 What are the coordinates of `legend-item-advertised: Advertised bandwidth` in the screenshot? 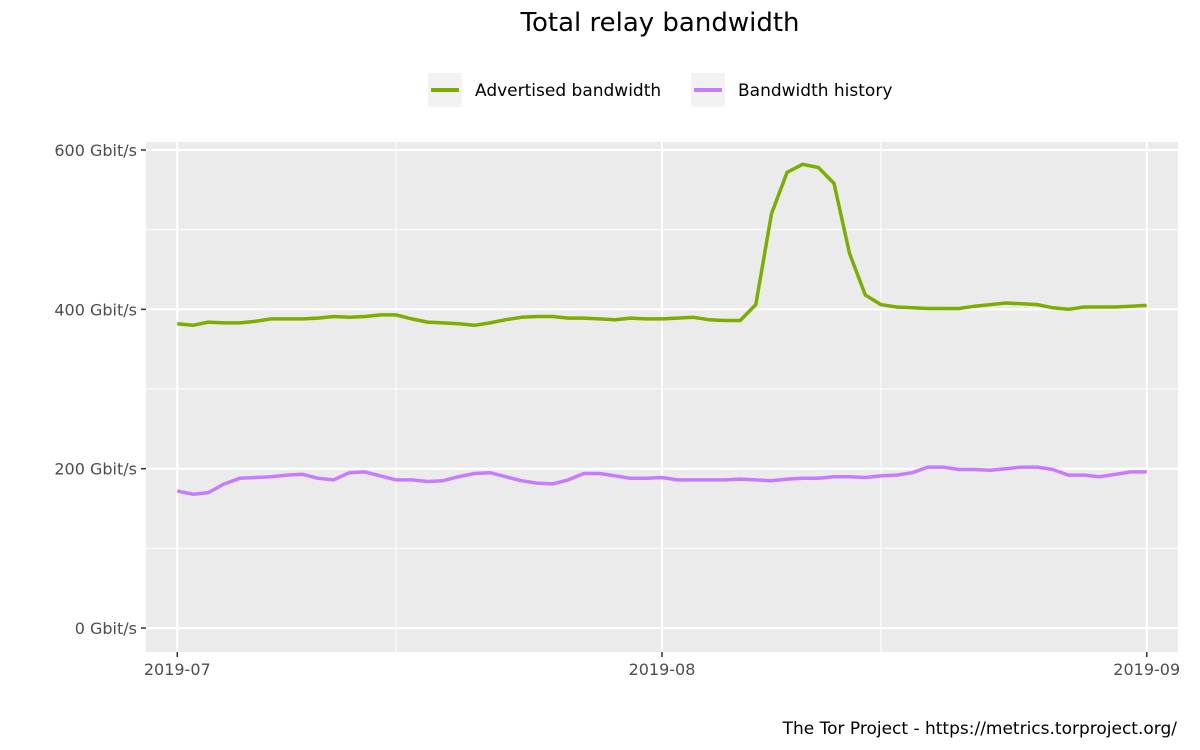 It's located at (544, 90).